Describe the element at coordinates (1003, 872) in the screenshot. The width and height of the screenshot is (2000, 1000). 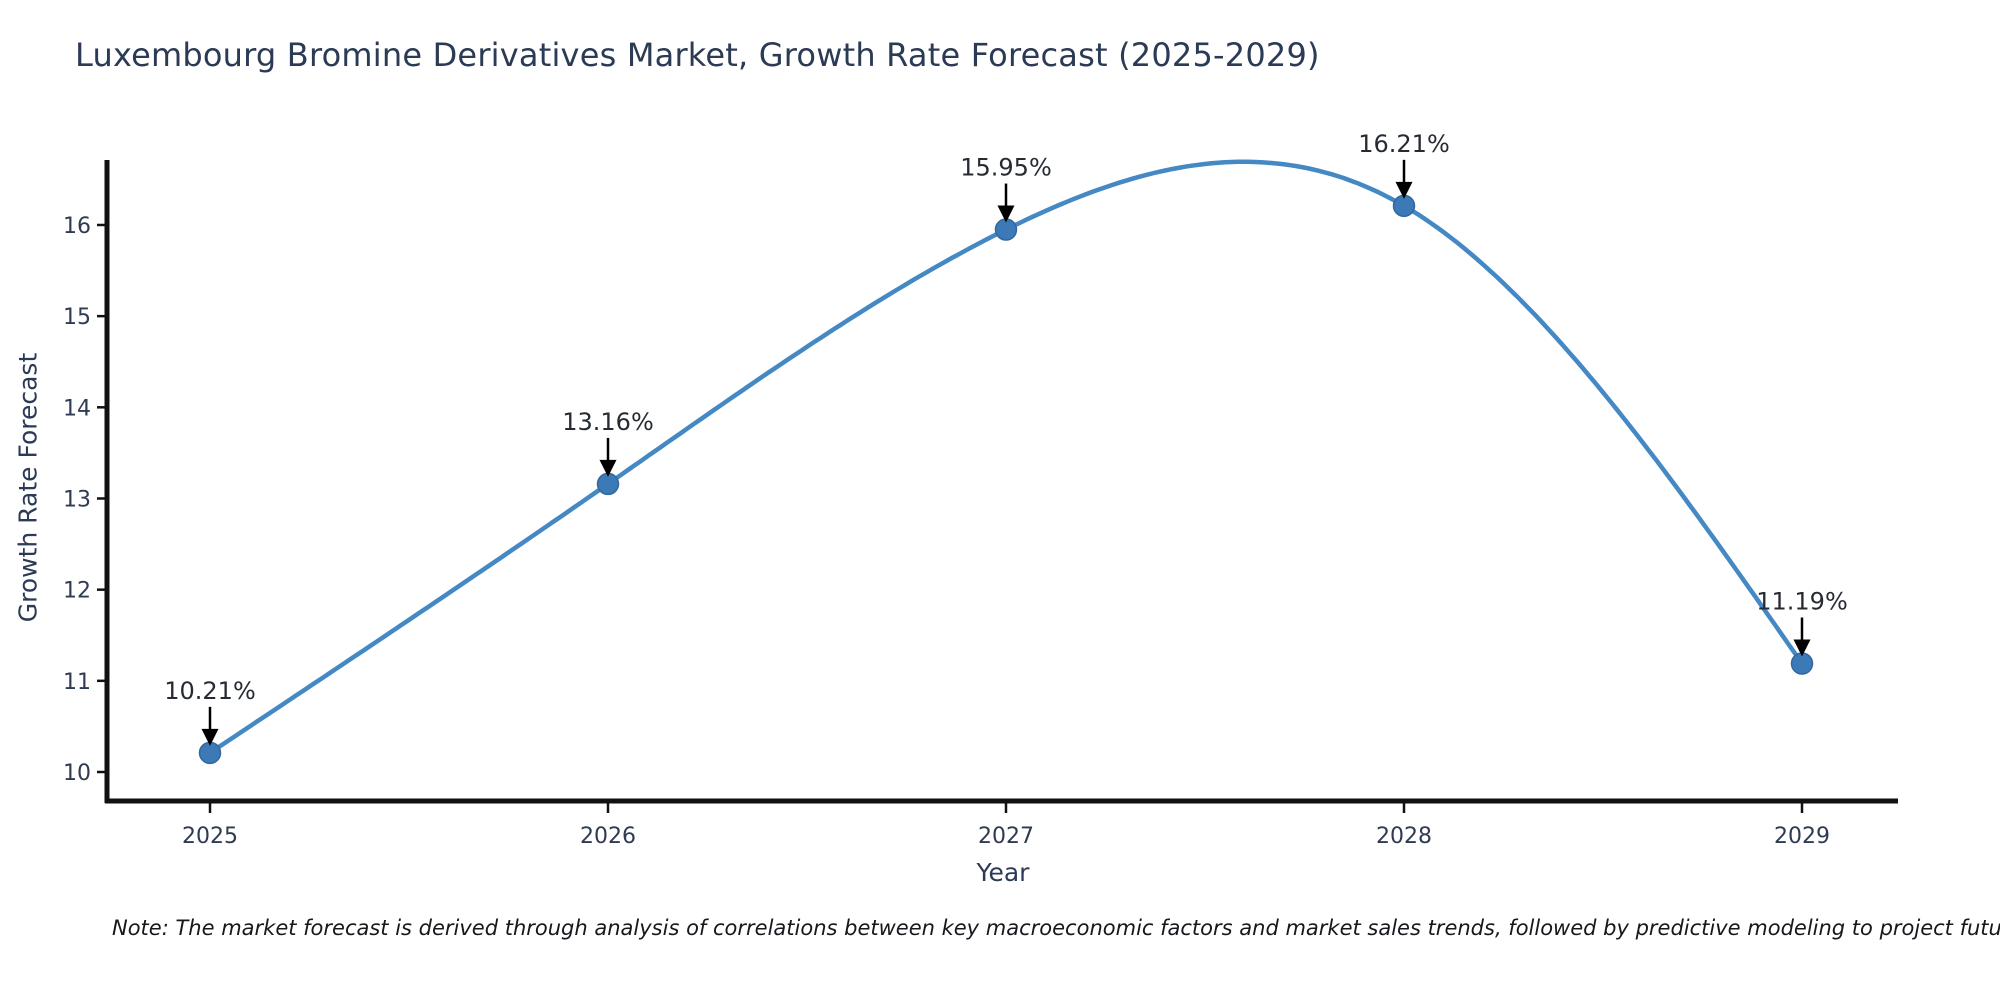
I see `x-axis-title: Year` at that location.